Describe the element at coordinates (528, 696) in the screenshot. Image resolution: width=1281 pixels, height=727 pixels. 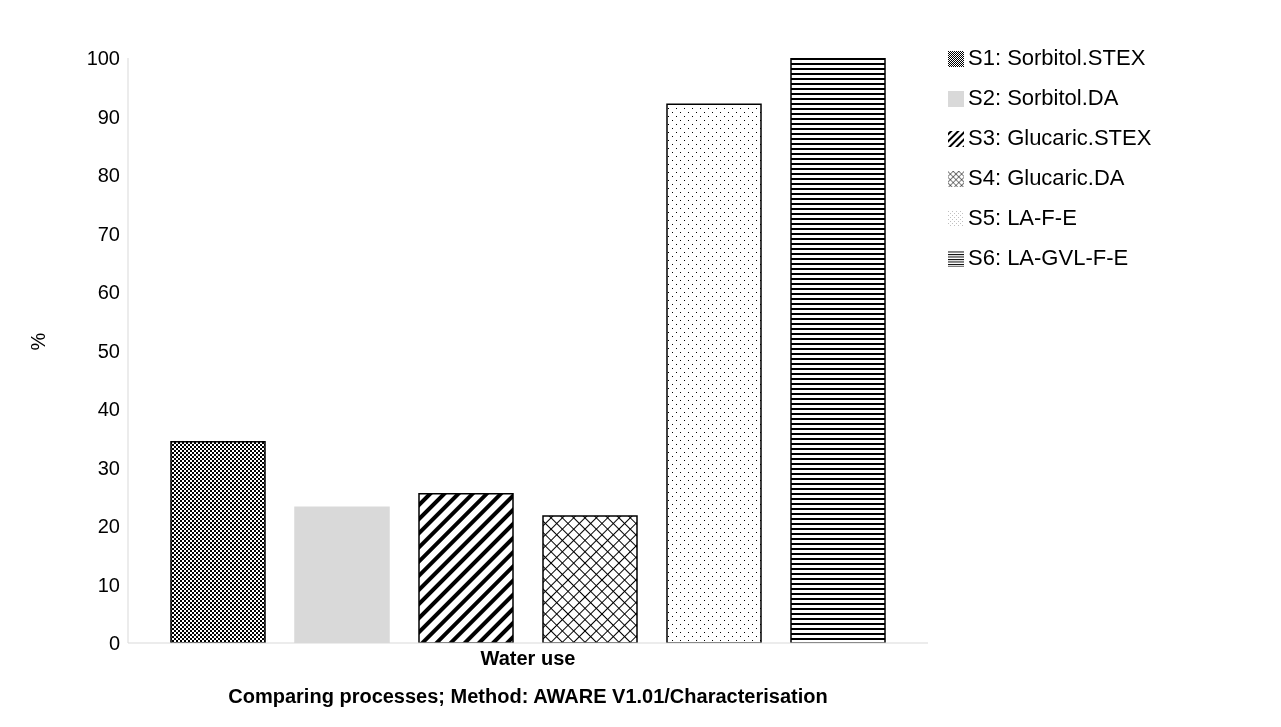
I see `x-axis-title: Comparing processes; Method: AWARE V1.01/Characterisation` at that location.